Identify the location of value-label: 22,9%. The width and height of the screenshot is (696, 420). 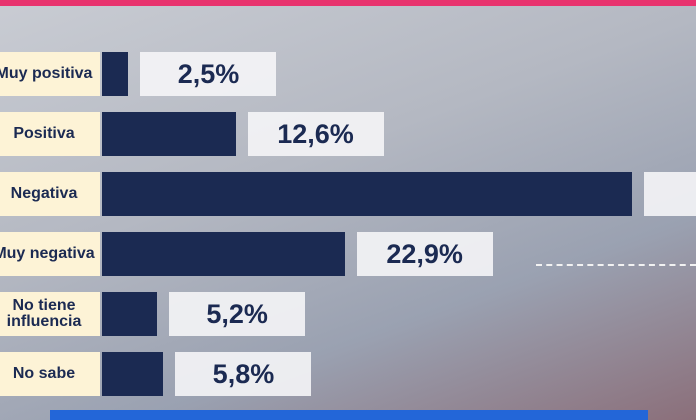
(424, 254).